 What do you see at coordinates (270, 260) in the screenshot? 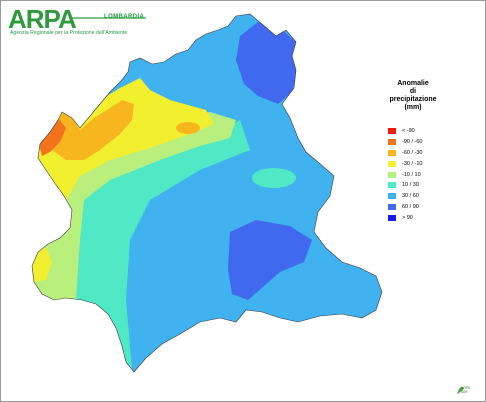
I see `zone-60-90-southeast` at bounding box center [270, 260].